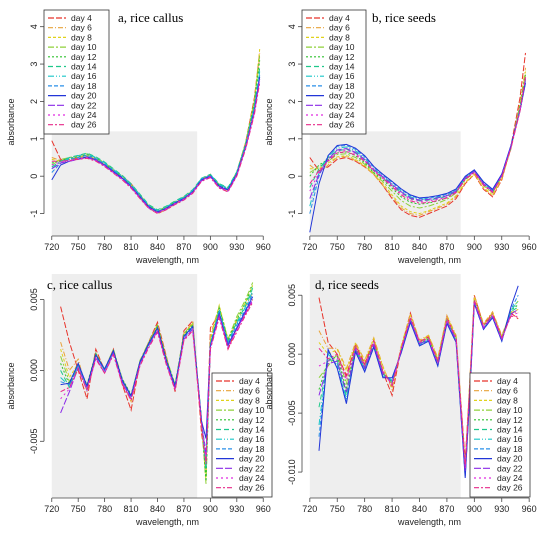  I want to click on panel-title: b, rice seeds, so click(404, 17).